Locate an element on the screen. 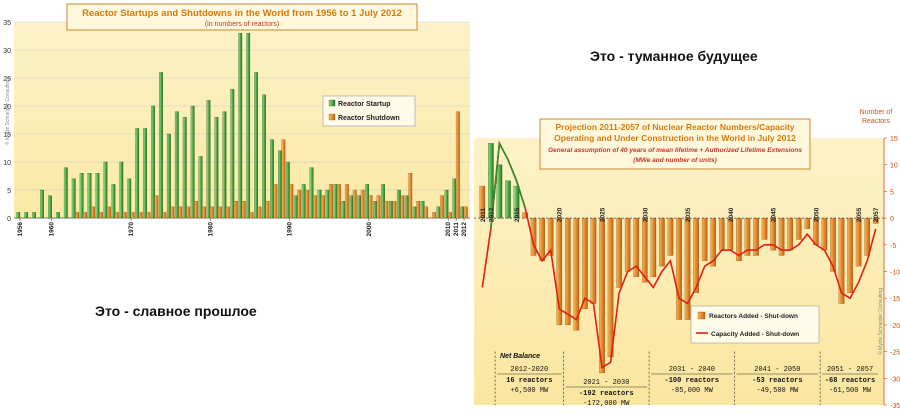 The width and height of the screenshot is (900, 417). bar-shutdown-1974 is located at coordinates (164, 215).